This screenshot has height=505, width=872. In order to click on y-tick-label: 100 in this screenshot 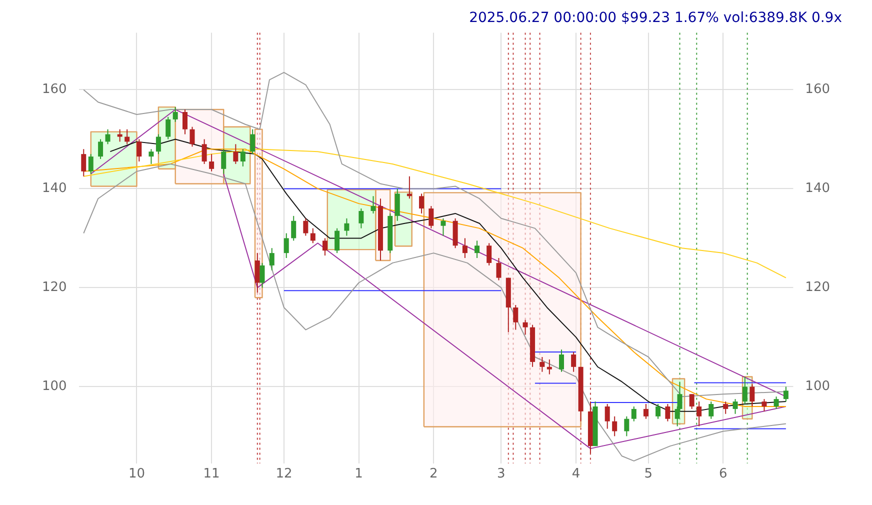, I will do `click(54, 386)`.